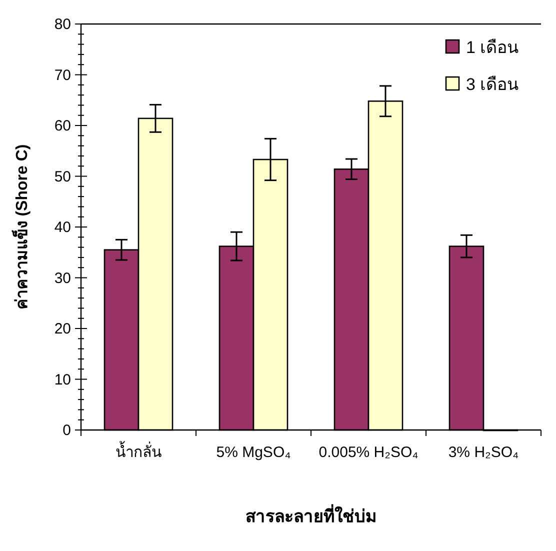 This screenshot has height=551, width=556. I want to click on y-tick-label: 0, so click(66, 430).